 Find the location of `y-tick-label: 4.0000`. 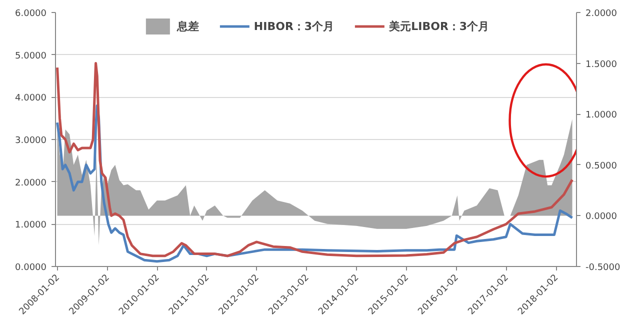

y-tick-label: 4.0000 is located at coordinates (31, 99).